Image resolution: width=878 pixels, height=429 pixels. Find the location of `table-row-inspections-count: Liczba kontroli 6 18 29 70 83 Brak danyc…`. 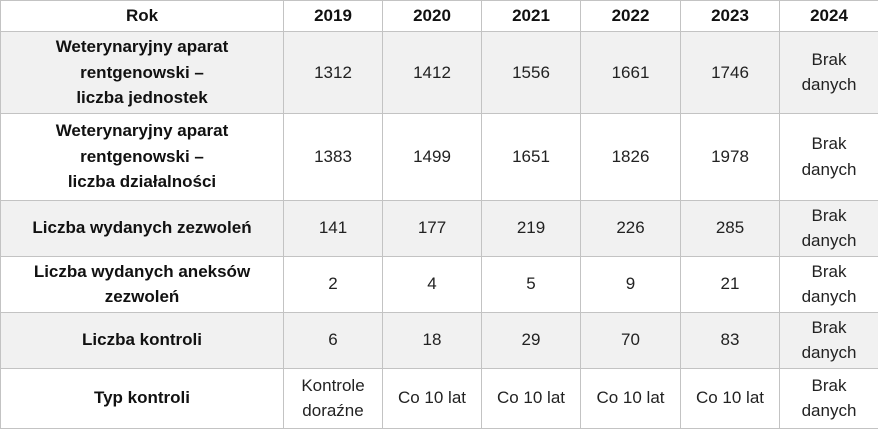

table-row-inspections-count: Liczba kontroli 6 18 29 70 83 Brak danyc… is located at coordinates (439, 340).